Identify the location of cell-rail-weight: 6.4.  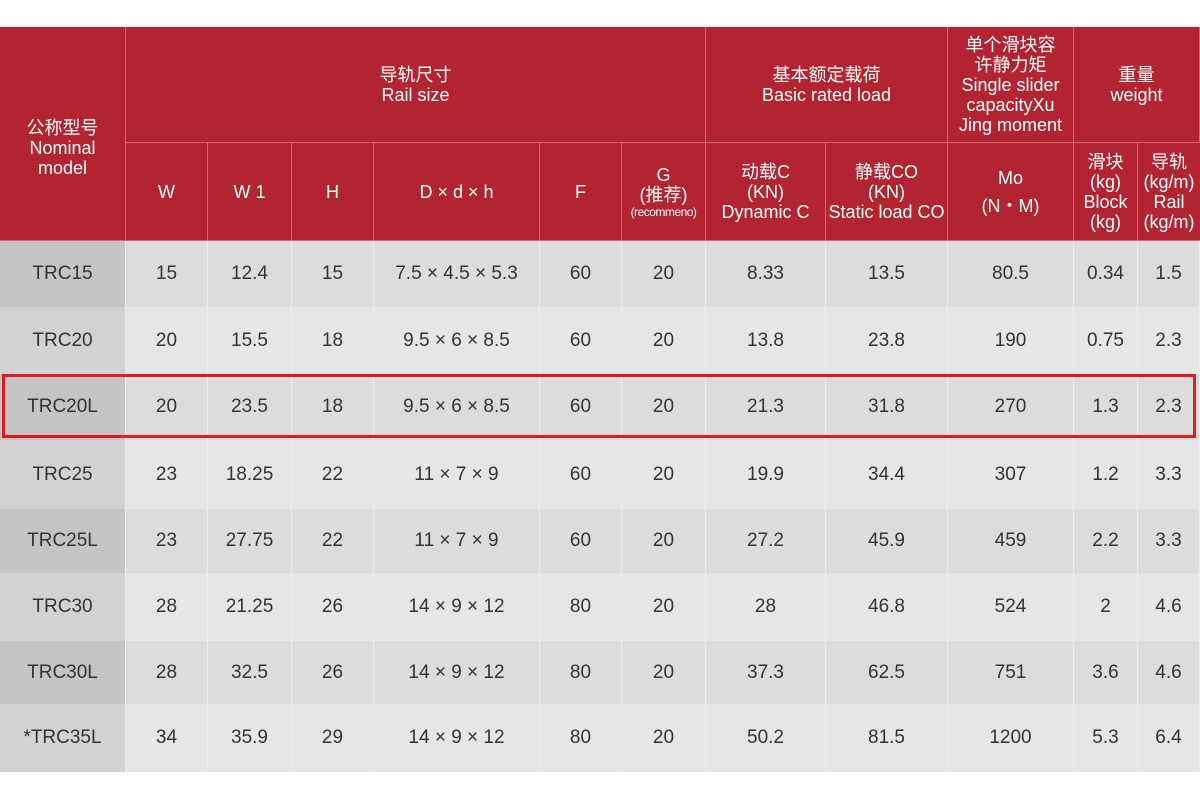
(1169, 738).